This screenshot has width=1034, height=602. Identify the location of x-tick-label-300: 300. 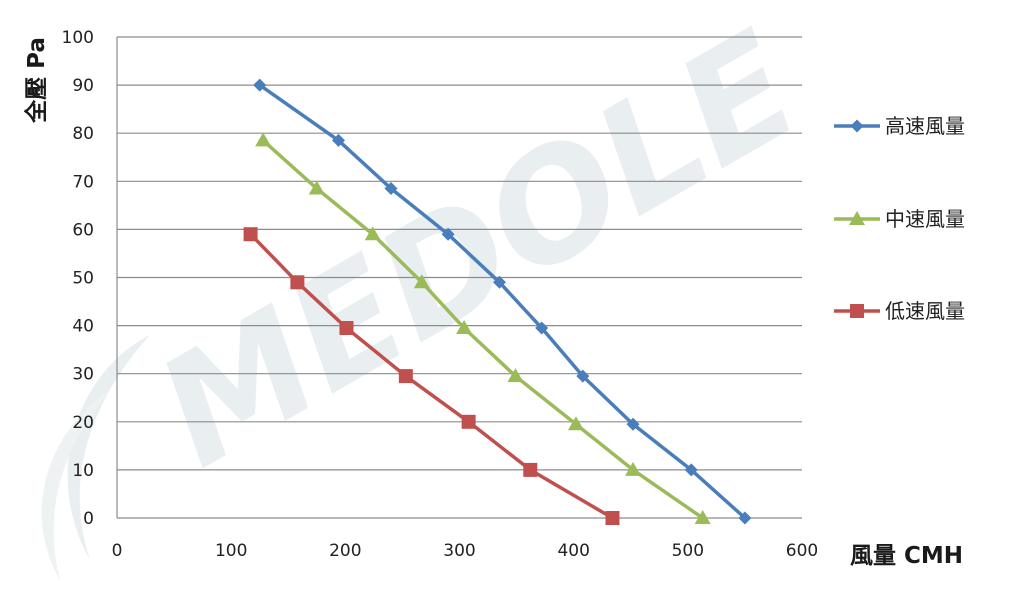
(459, 551).